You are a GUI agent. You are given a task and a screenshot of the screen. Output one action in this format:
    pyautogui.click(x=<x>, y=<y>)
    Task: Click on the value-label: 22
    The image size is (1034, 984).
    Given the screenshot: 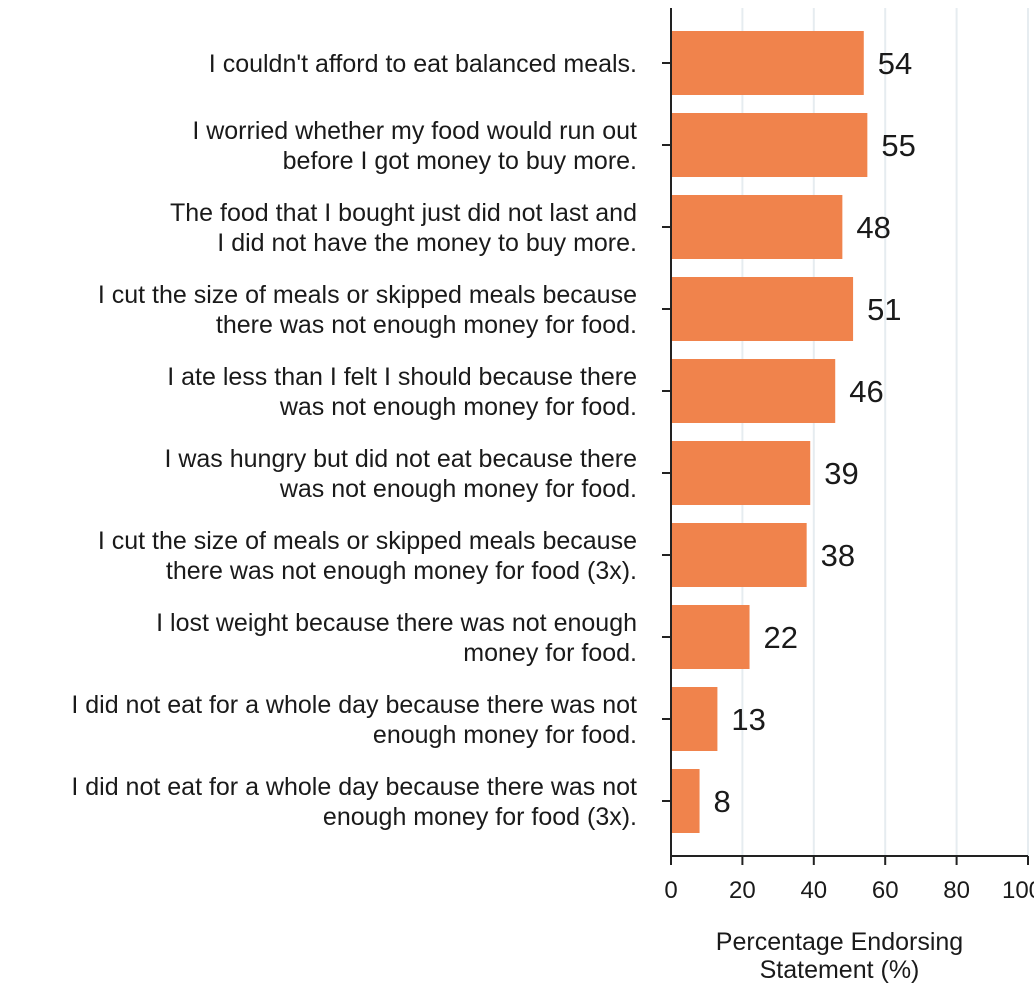 What is the action you would take?
    pyautogui.click(x=781, y=637)
    